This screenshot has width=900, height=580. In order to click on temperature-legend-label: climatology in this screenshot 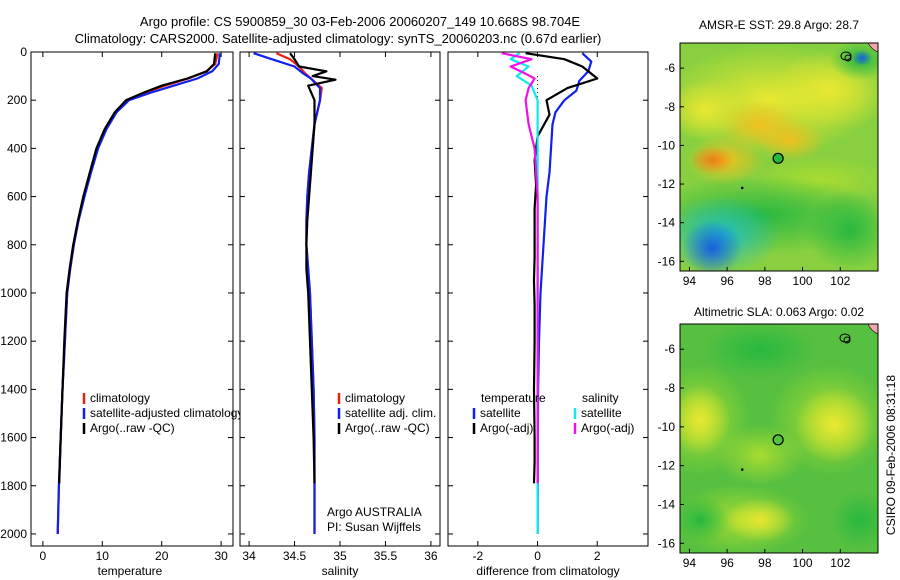, I will do `click(120, 398)`.